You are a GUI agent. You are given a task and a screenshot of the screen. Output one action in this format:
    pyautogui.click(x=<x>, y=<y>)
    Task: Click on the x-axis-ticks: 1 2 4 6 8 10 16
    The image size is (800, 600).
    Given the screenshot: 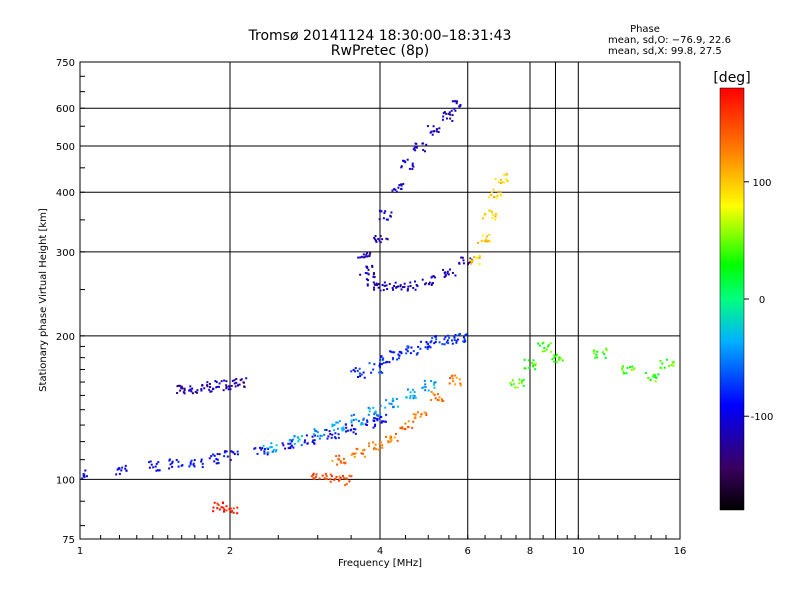 What is the action you would take?
    pyautogui.click(x=381, y=546)
    